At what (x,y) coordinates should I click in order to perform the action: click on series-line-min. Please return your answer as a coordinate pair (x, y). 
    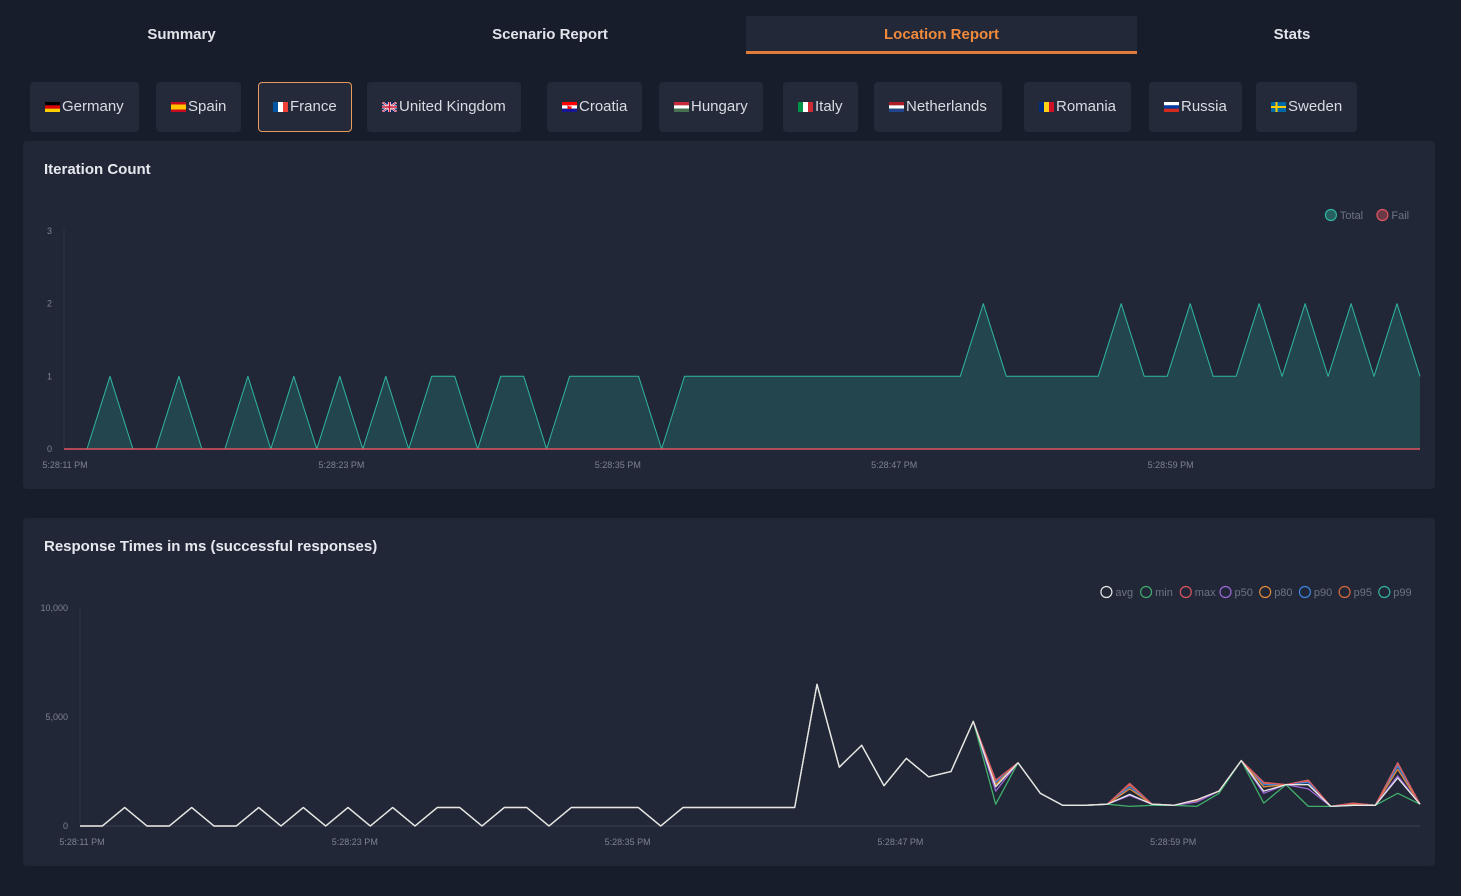
    Looking at the image, I should click on (750, 755).